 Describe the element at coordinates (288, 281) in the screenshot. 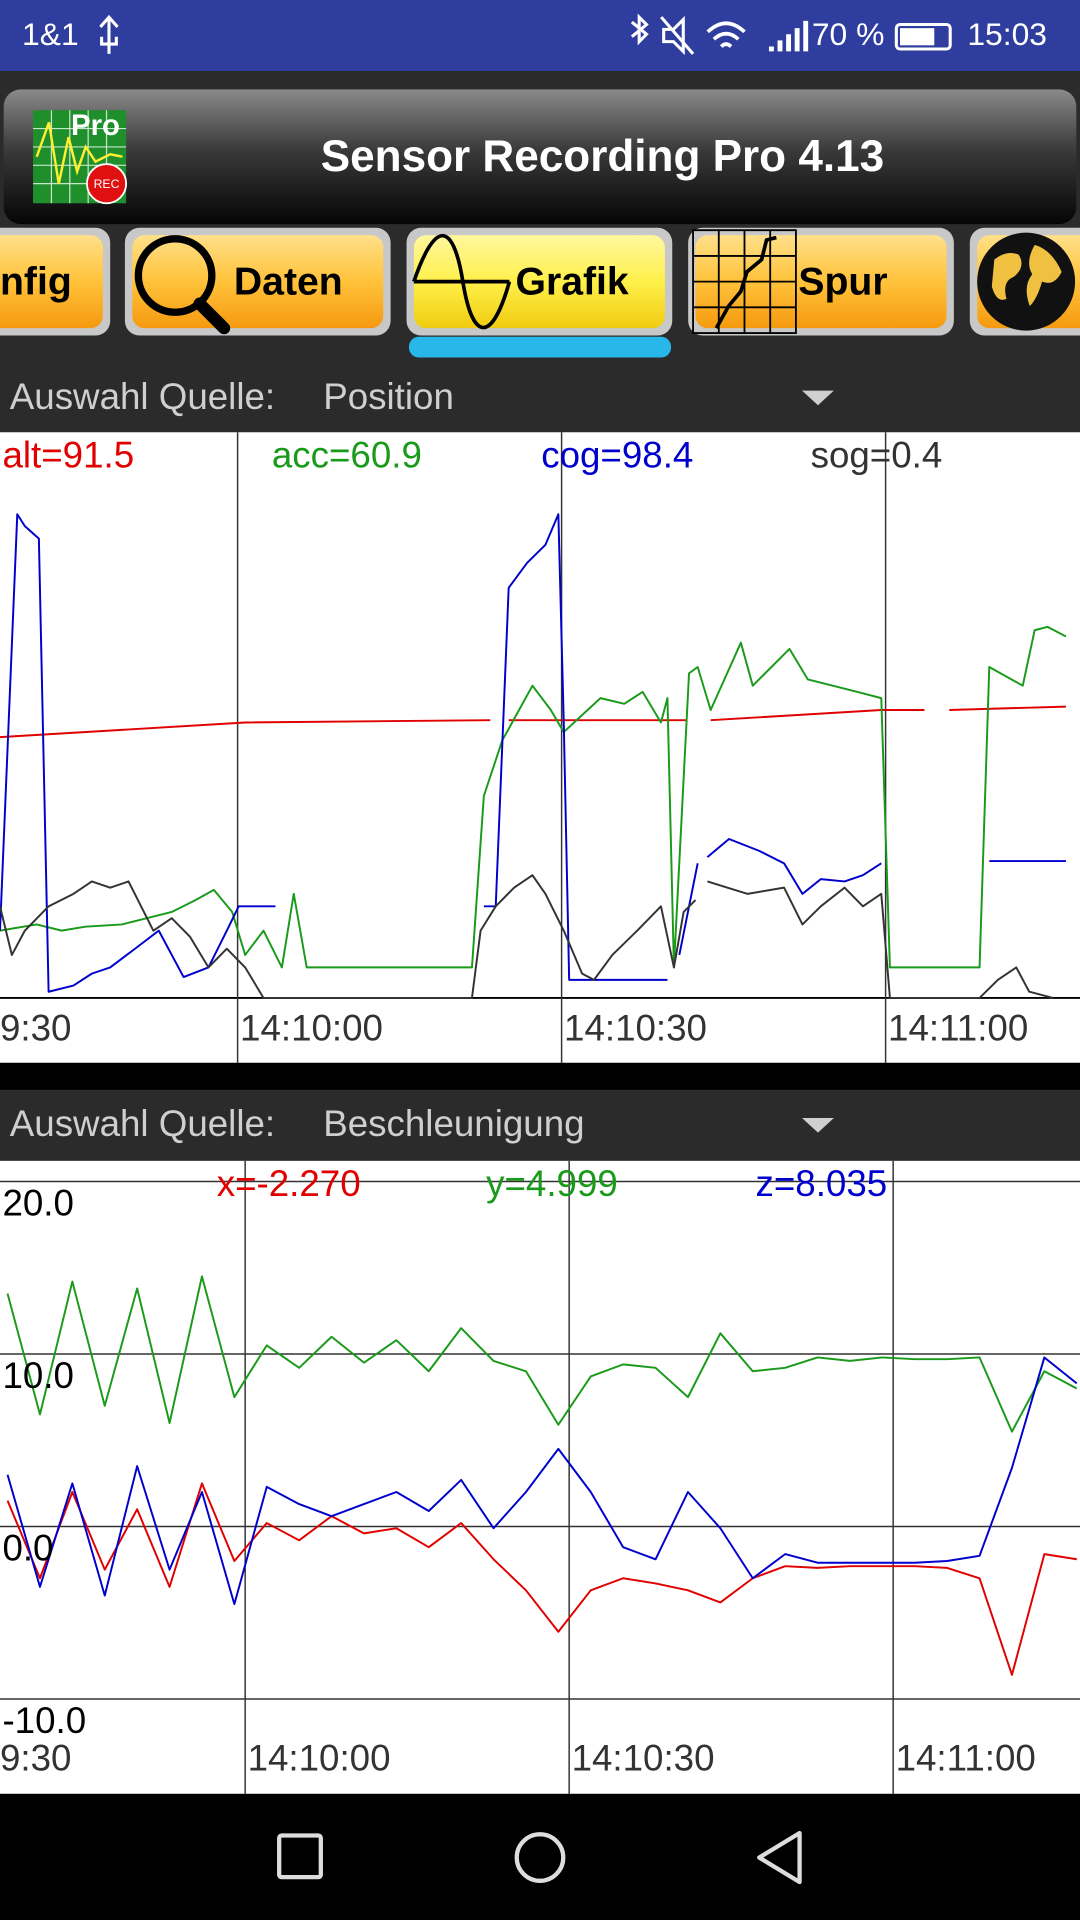

I see `tab-label: Daten` at that location.